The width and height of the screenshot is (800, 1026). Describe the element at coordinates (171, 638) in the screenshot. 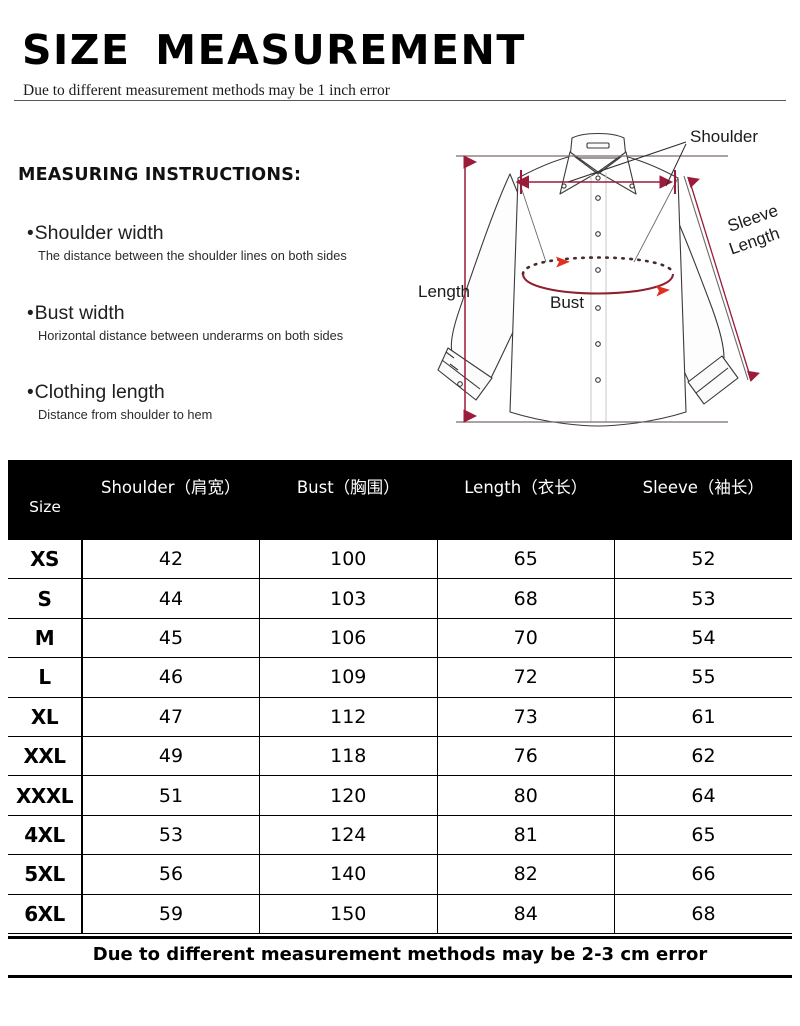

I see `cell-shoulder: 45` at that location.